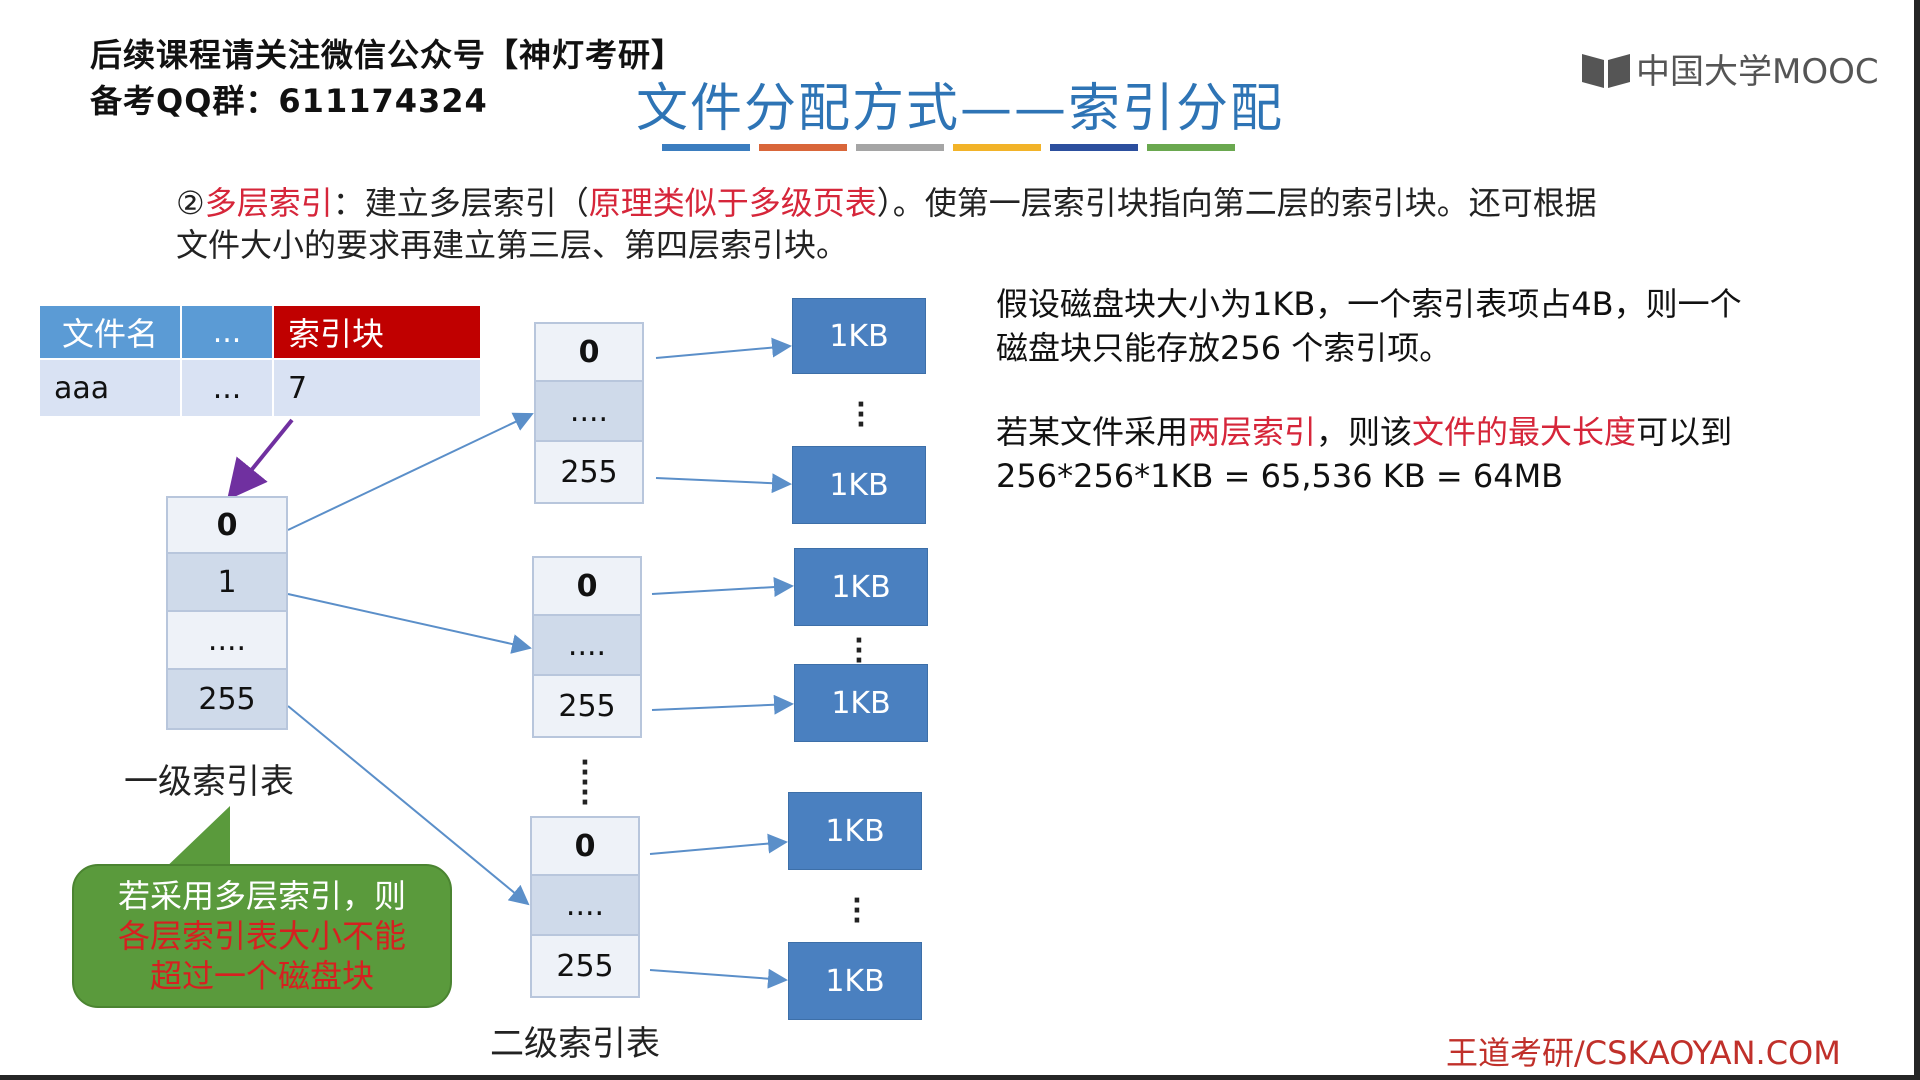  I want to click on max-length-line-1: 若某文件采用两层索引，则该文件的最大长度可以到, so click(1364, 432).